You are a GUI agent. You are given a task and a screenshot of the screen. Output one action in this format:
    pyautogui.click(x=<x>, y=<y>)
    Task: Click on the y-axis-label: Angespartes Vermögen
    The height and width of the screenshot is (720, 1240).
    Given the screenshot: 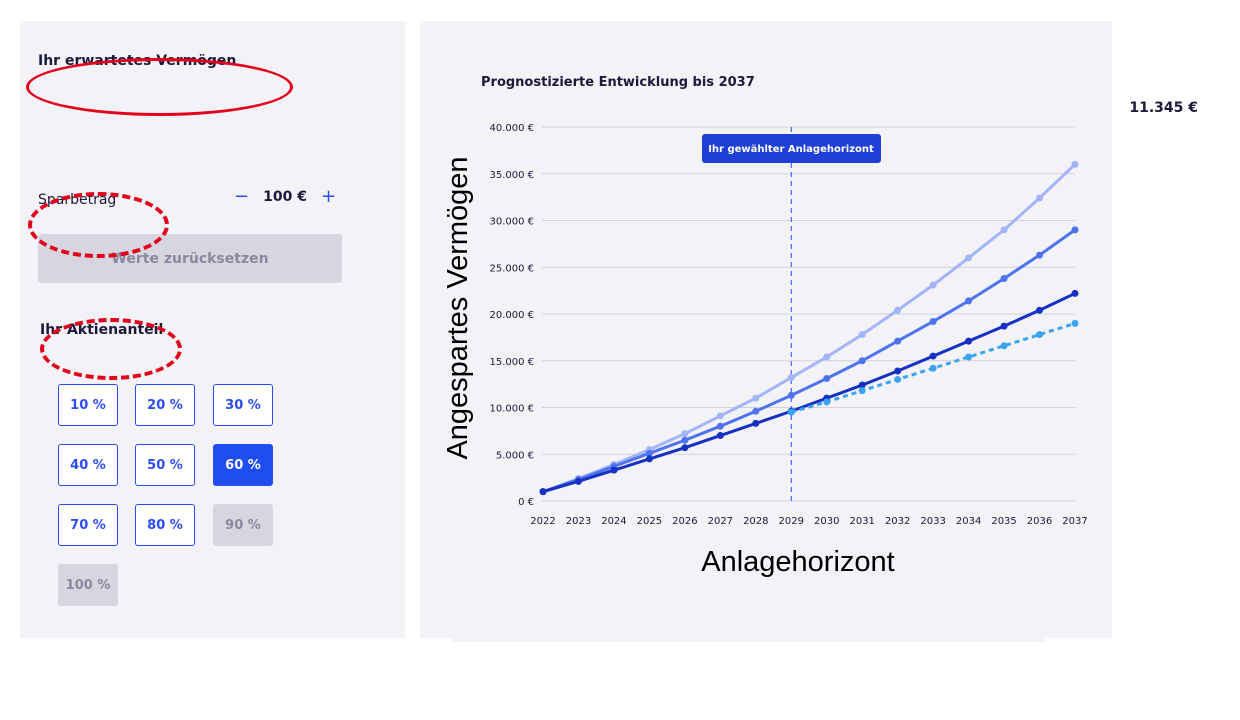 What is the action you would take?
    pyautogui.click(x=458, y=307)
    